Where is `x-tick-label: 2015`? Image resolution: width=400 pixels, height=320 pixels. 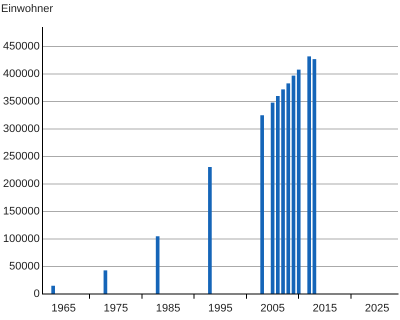
x-tick-label: 2015 is located at coordinates (325, 308).